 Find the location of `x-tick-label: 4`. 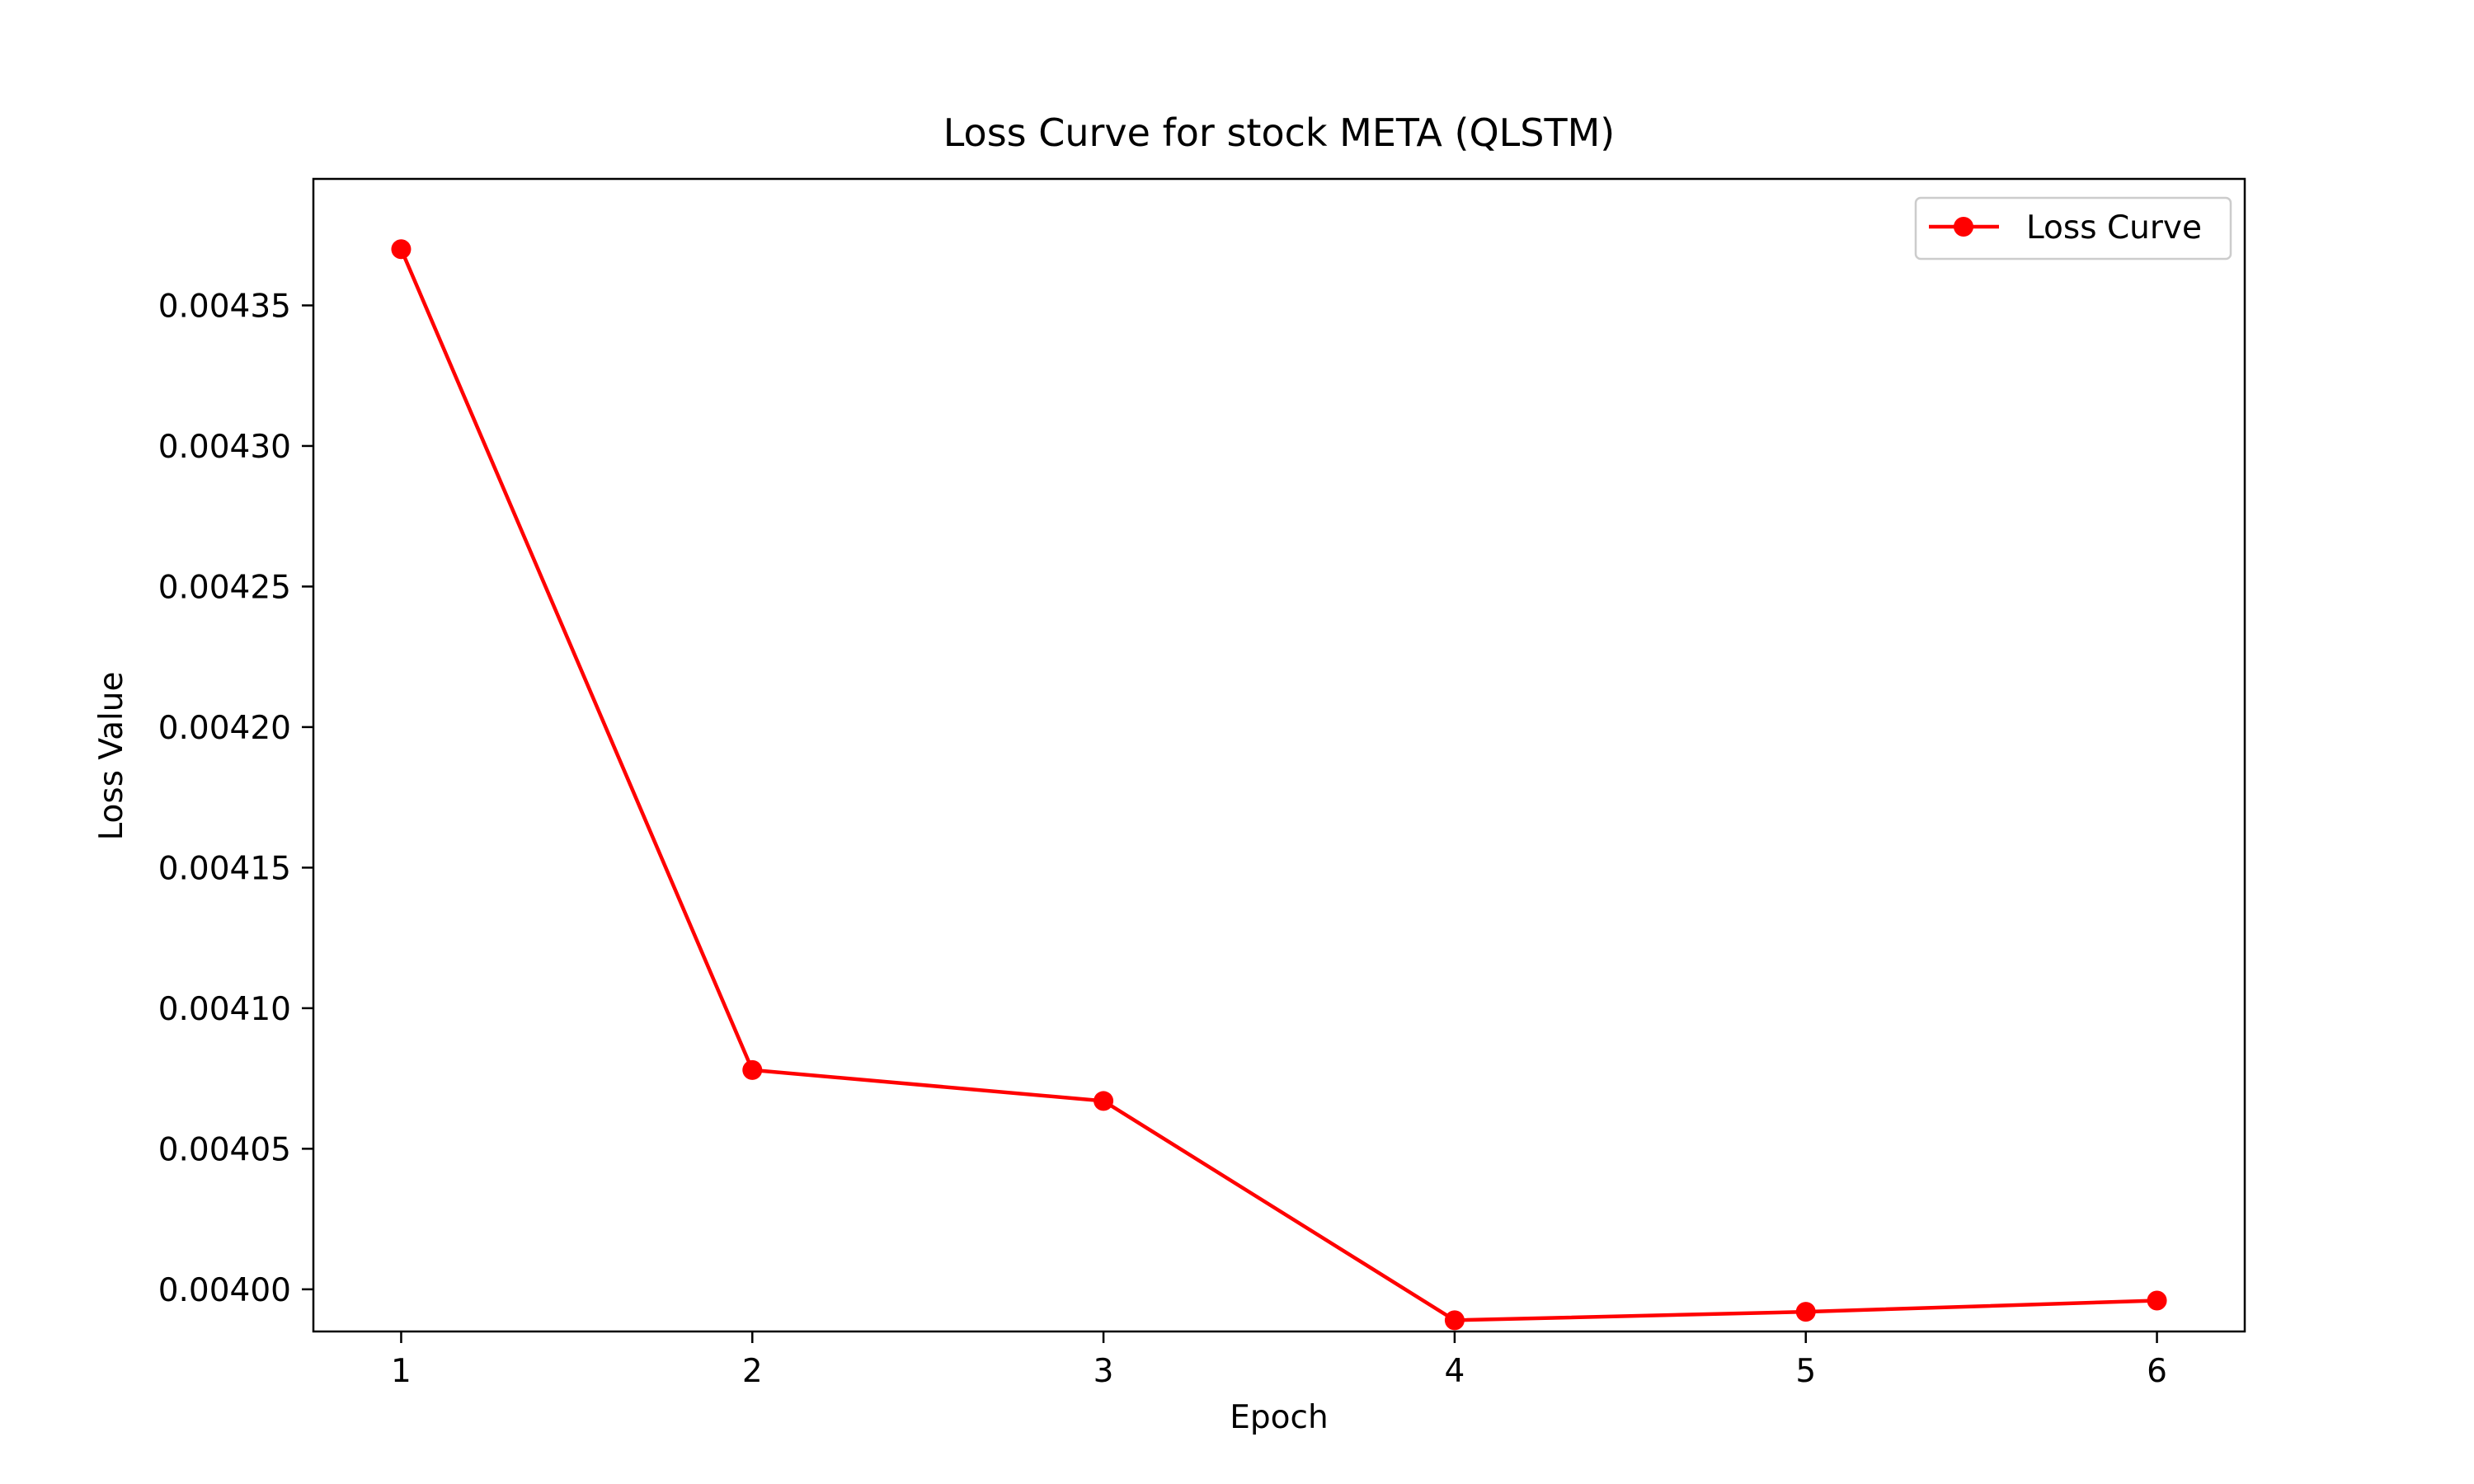

x-tick-label: 4 is located at coordinates (1454, 1371).